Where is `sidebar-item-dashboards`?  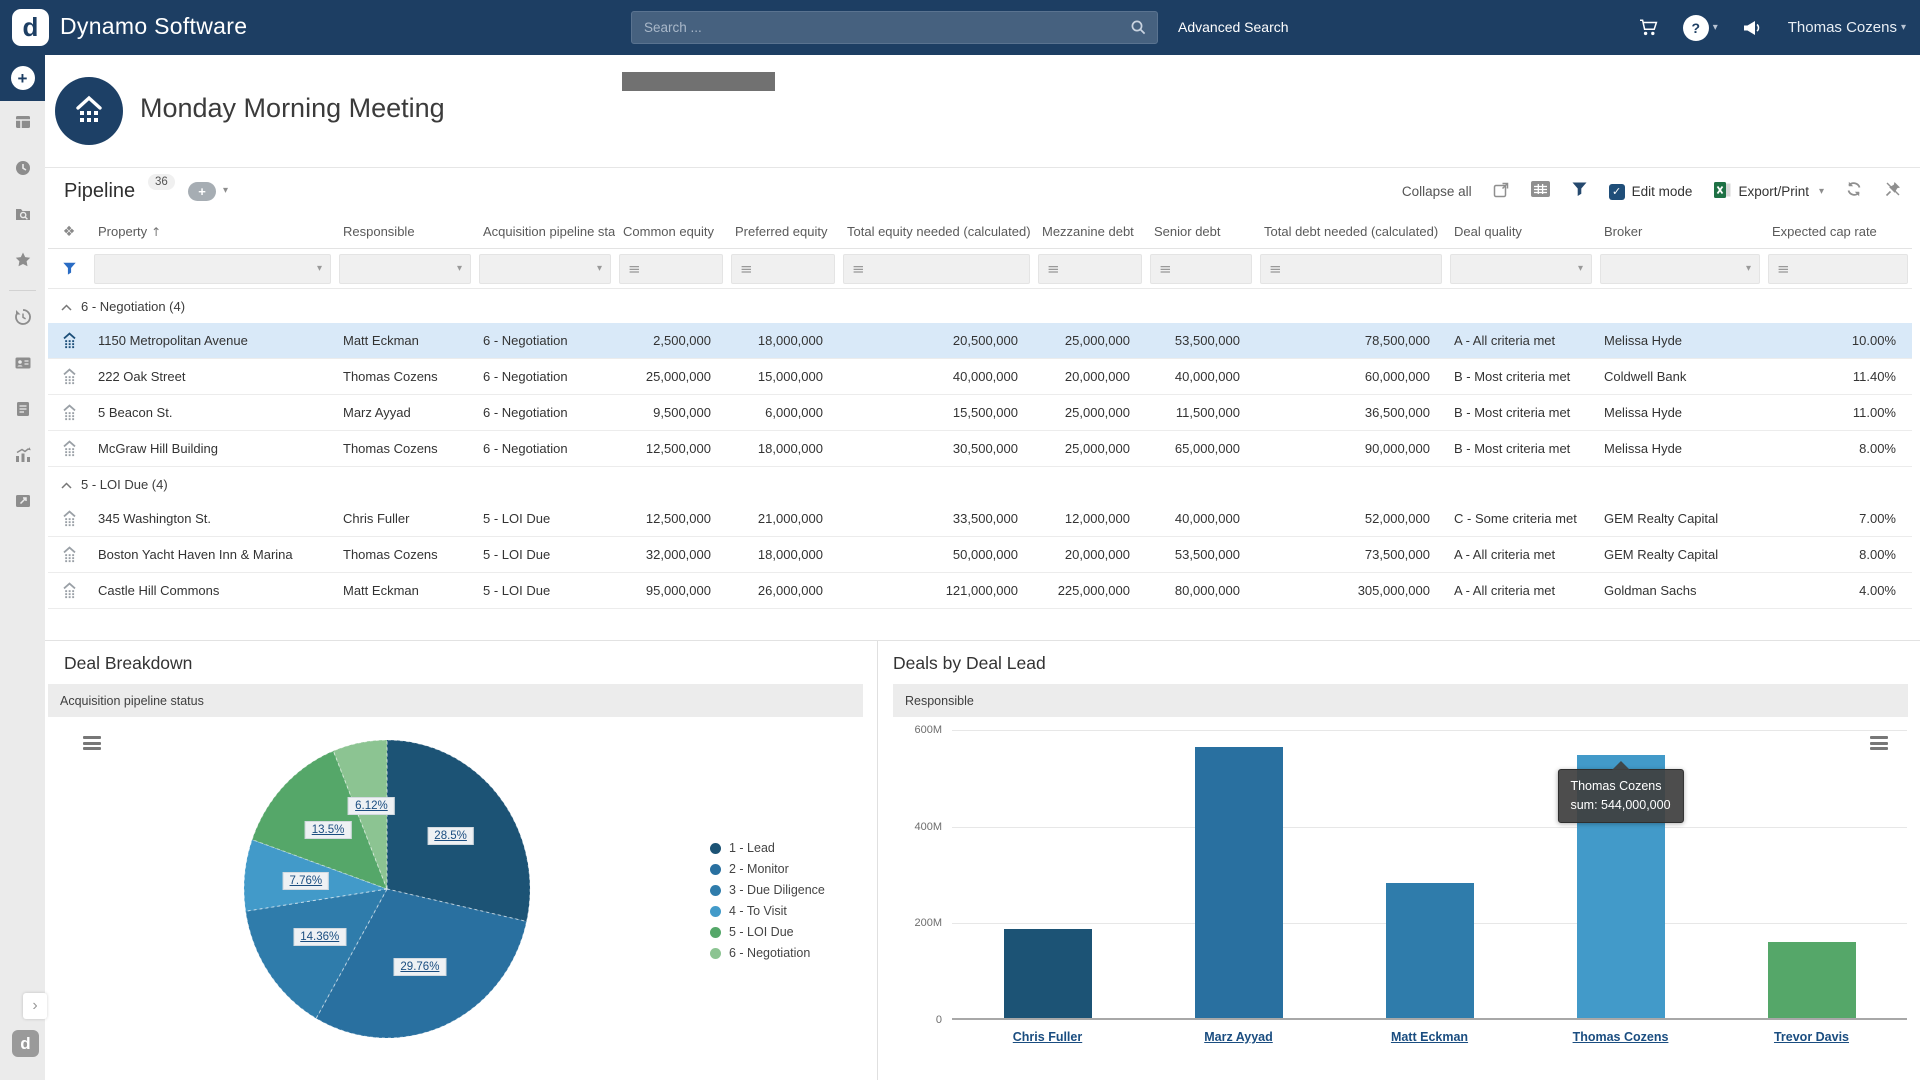
sidebar-item-dashboards is located at coordinates (22, 124).